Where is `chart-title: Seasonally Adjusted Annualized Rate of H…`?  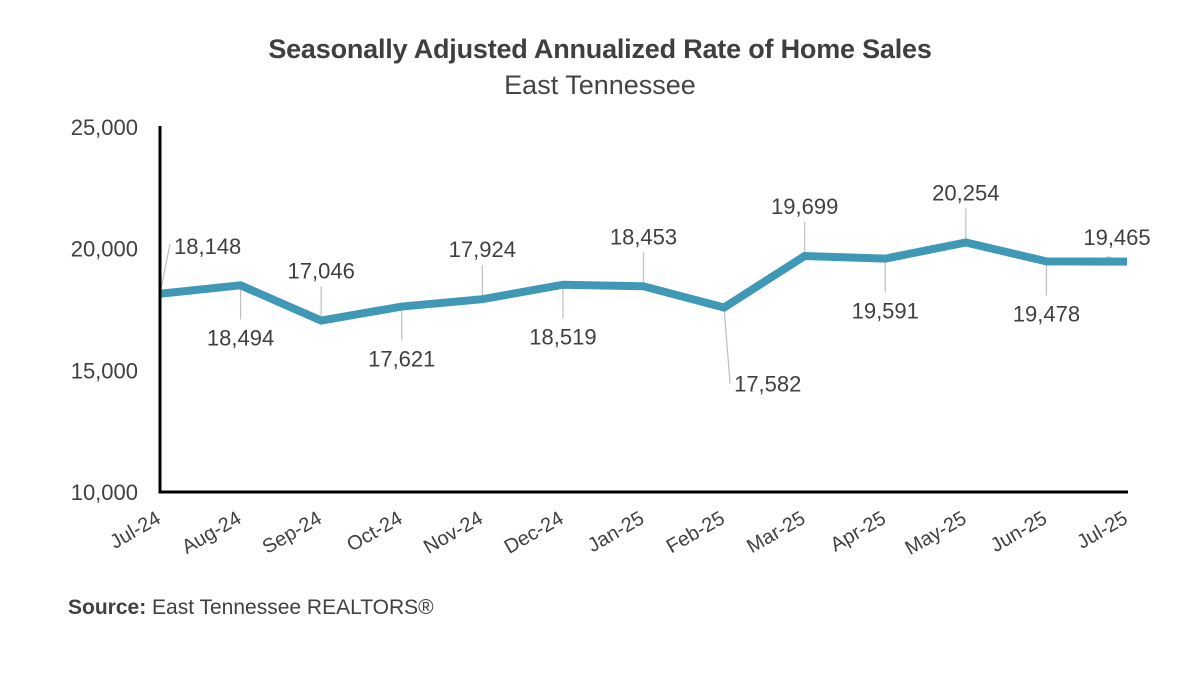
chart-title: Seasonally Adjusted Annualized Rate of H… is located at coordinates (600, 49).